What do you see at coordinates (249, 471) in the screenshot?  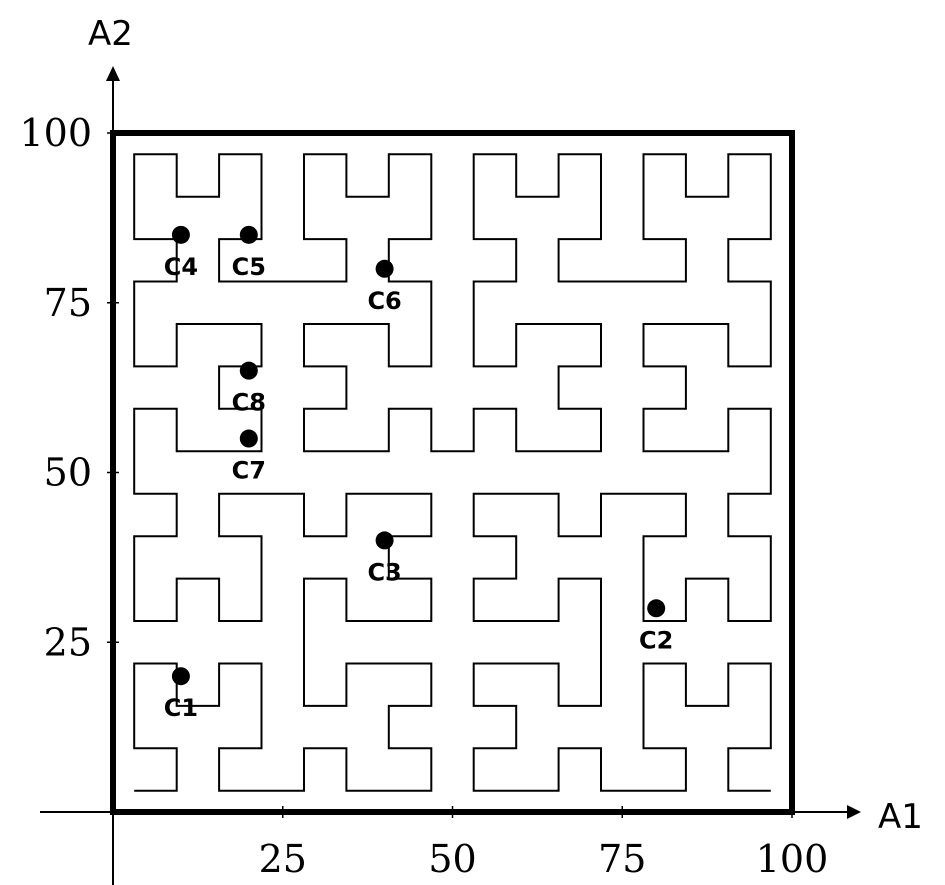 I see `data-point-label-c7: C7` at bounding box center [249, 471].